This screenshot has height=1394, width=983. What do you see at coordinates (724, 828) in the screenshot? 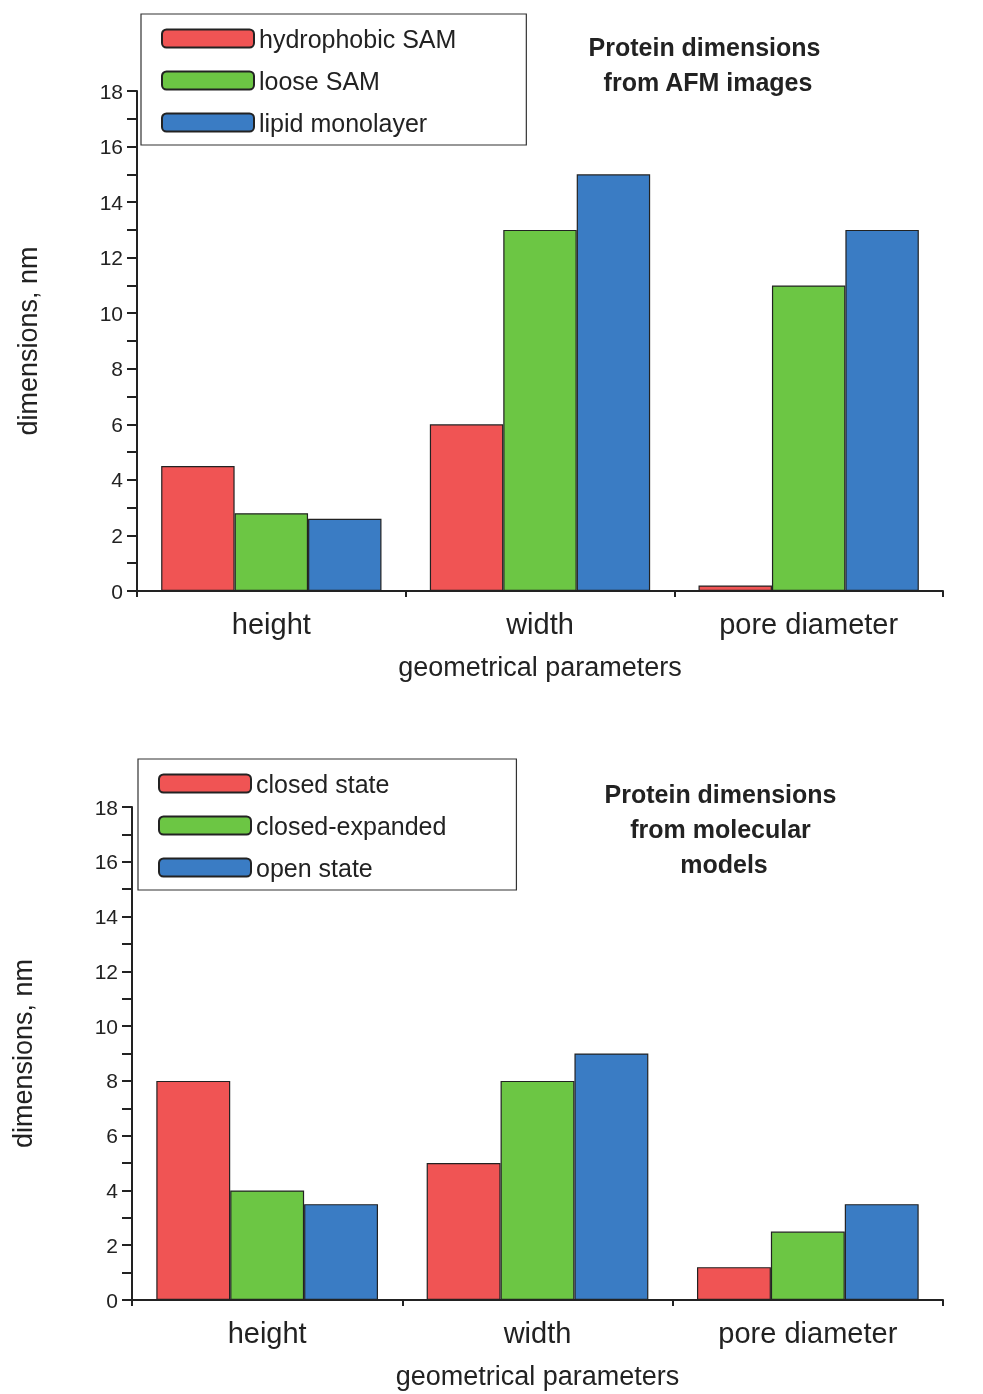
I see `chart-title: Protein dimensions from molecular models` at bounding box center [724, 828].